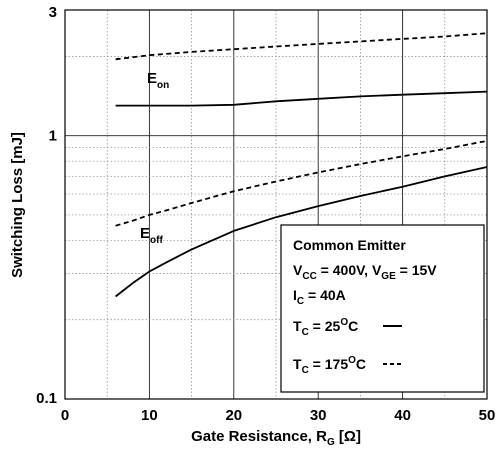 The width and height of the screenshot is (499, 450). I want to click on legend-line-voltages: VCC = 400V, VGE = 15V, so click(365, 272).